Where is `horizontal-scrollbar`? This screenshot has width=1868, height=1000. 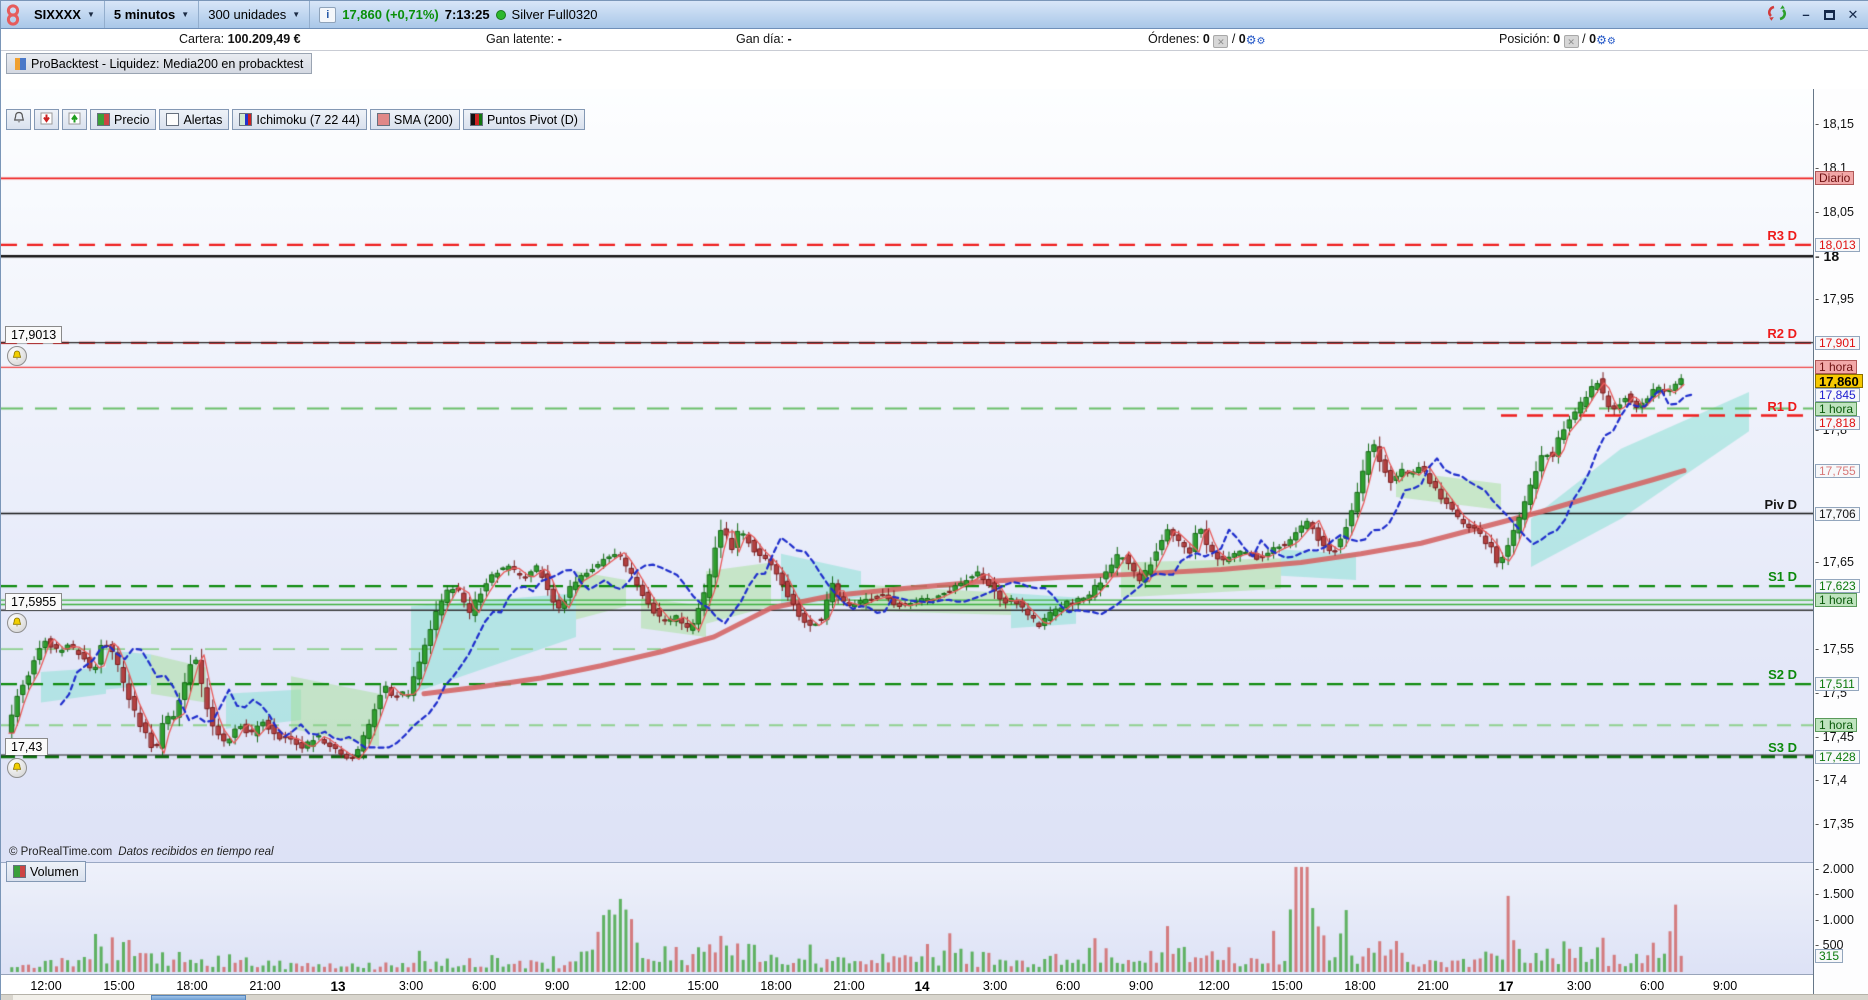
horizontal-scrollbar is located at coordinates (934, 997).